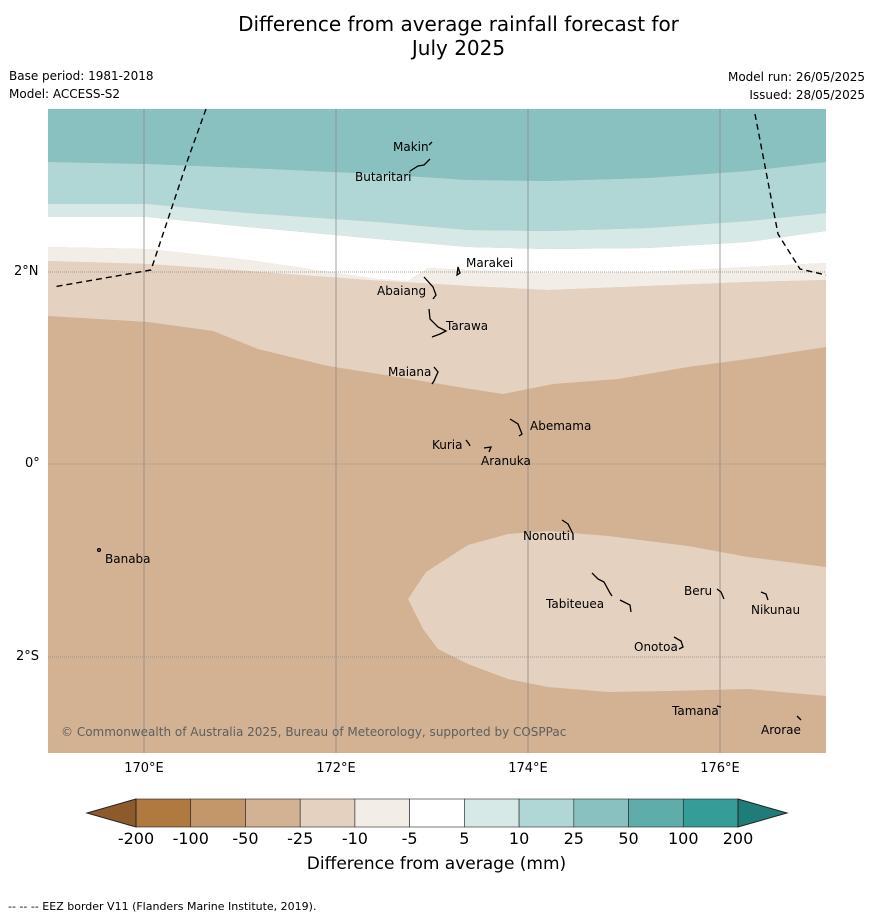 The image size is (873, 919). I want to click on colorbar-tick-label: 10, so click(519, 838).